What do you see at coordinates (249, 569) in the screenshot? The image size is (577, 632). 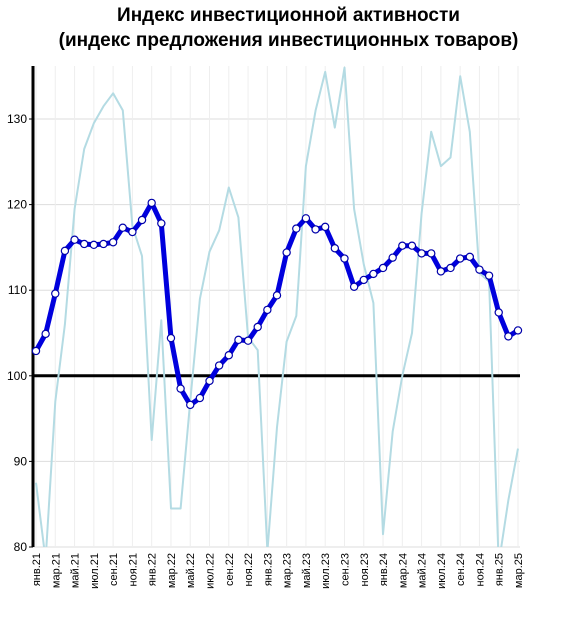 I see `x-tick-label: ноя.22` at bounding box center [249, 569].